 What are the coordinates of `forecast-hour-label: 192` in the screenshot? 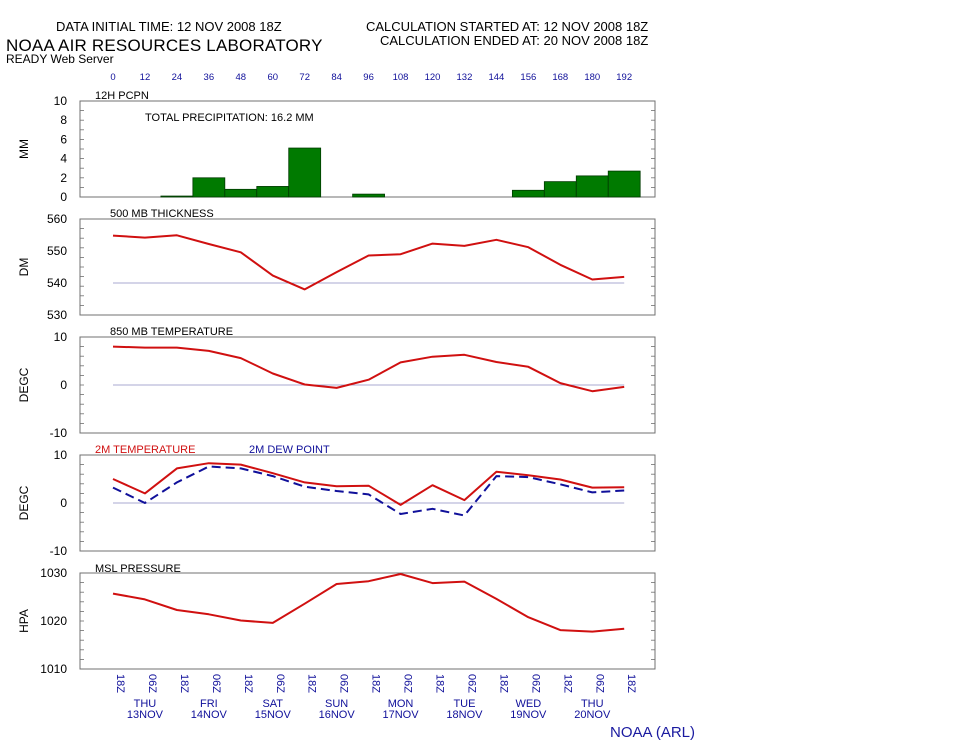 It's located at (624, 77).